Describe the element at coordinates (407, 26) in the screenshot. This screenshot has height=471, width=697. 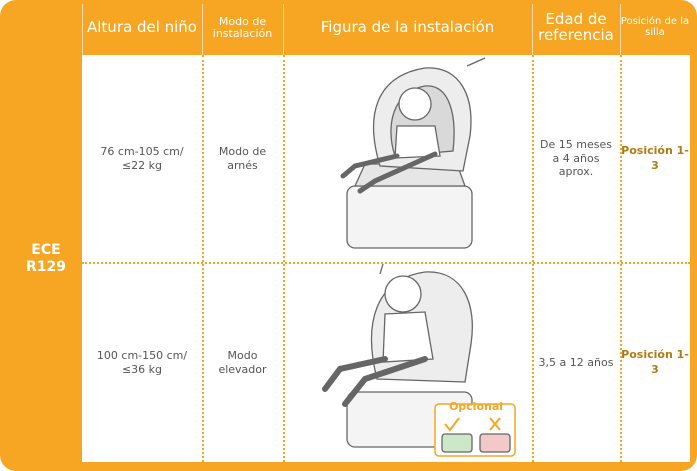
I see `header-cell: Figura de la instalación` at that location.